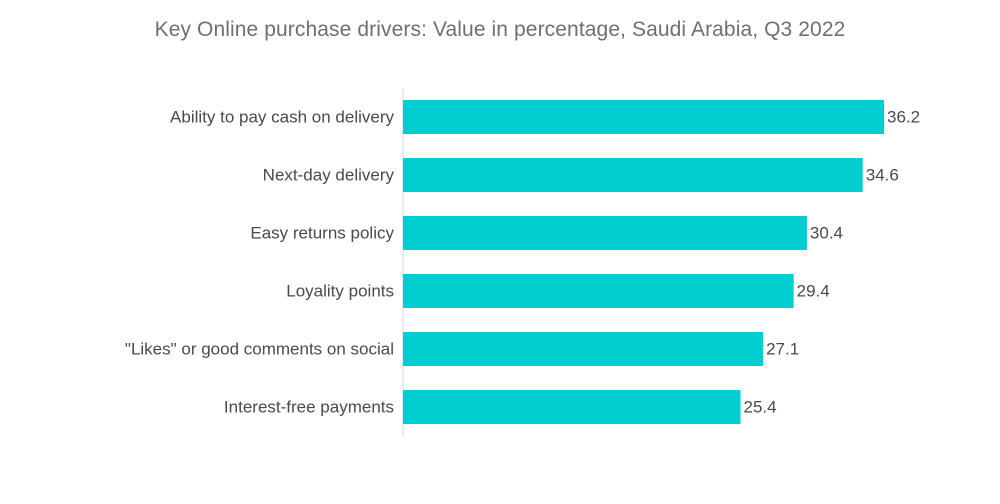 The image size is (1000, 504). Describe the element at coordinates (309, 407) in the screenshot. I see `category-label-5: Interest-free payments` at that location.